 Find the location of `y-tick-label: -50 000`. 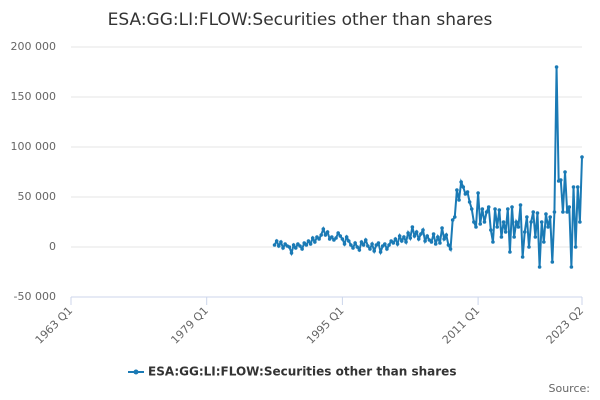

y-tick-label: -50 000 is located at coordinates (35, 296).